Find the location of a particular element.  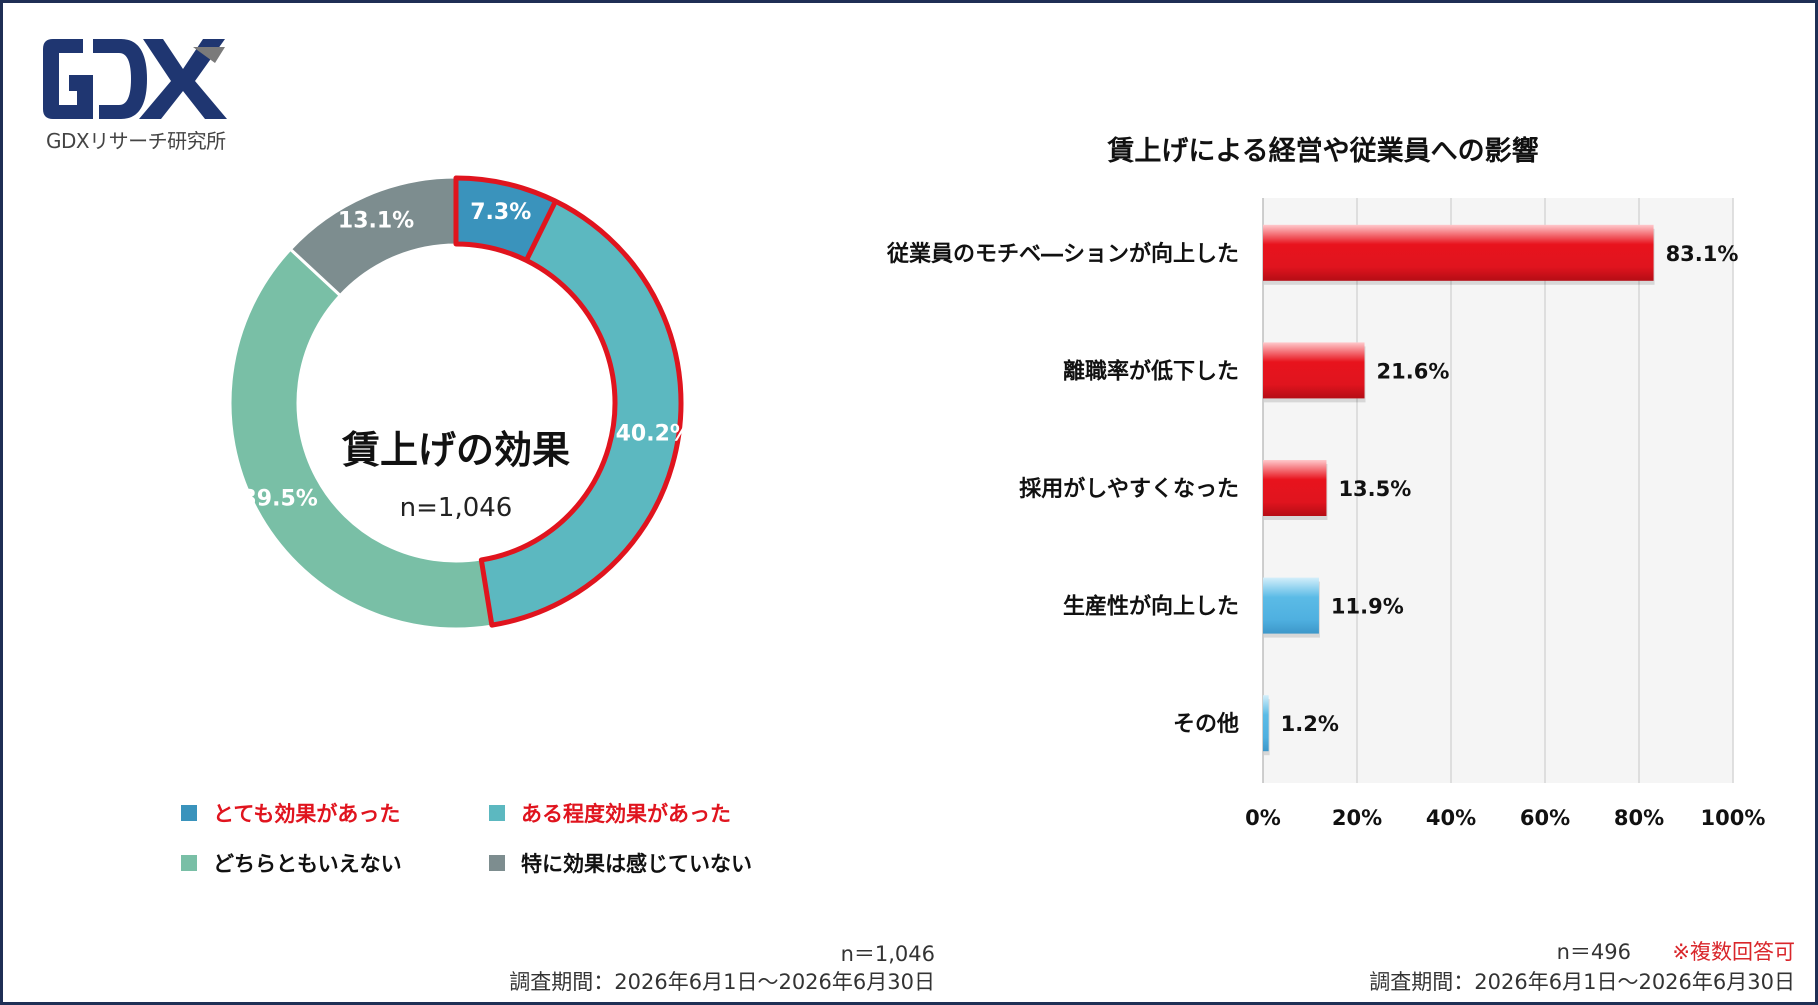

legend-item-not-effective: 特に効果は感じていない is located at coordinates (620, 863).